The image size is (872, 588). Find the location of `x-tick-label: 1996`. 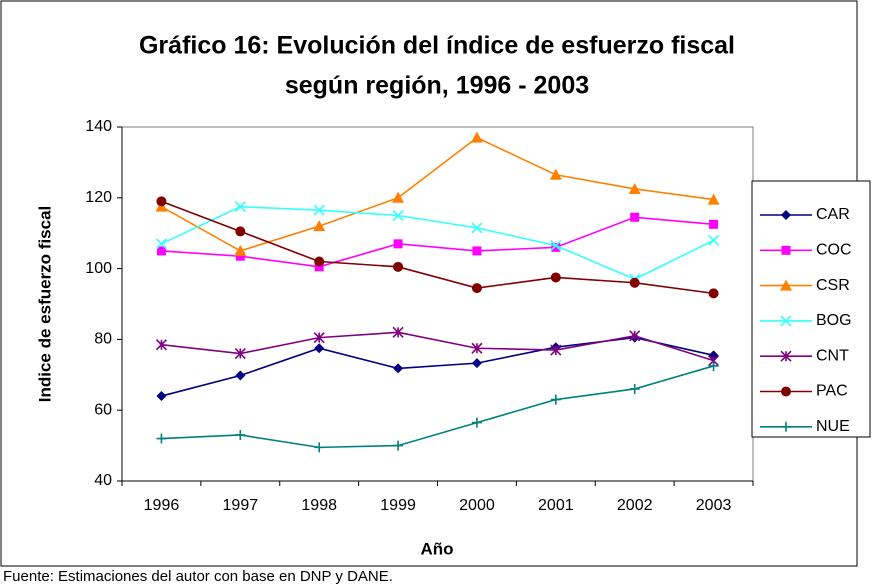

x-tick-label: 1996 is located at coordinates (162, 505).